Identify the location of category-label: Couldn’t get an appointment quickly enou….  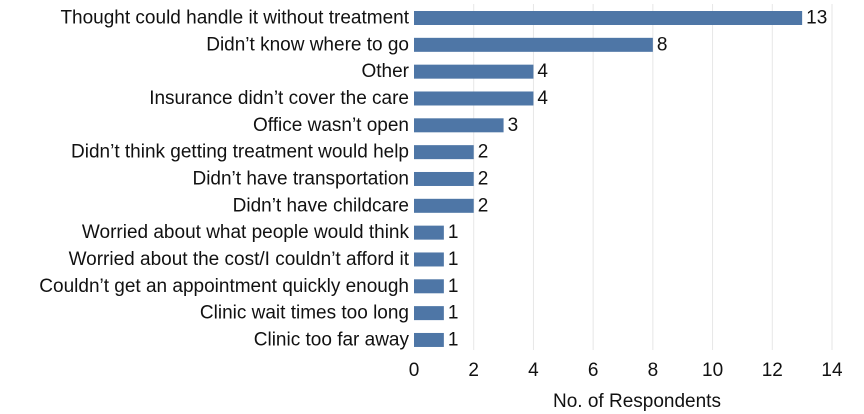
(224, 286).